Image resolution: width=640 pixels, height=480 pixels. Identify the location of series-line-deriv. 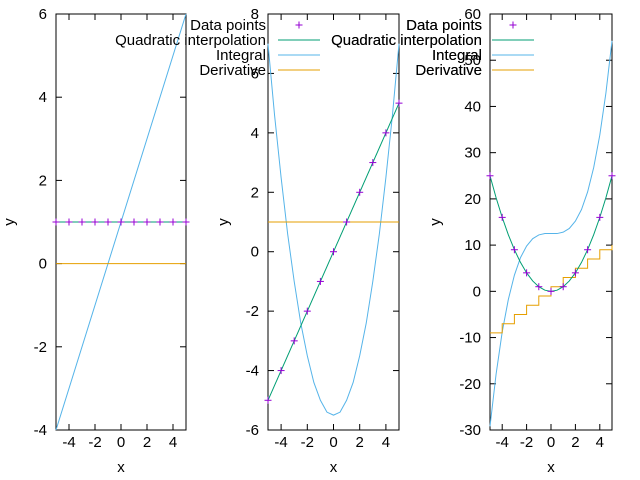
(551, 289).